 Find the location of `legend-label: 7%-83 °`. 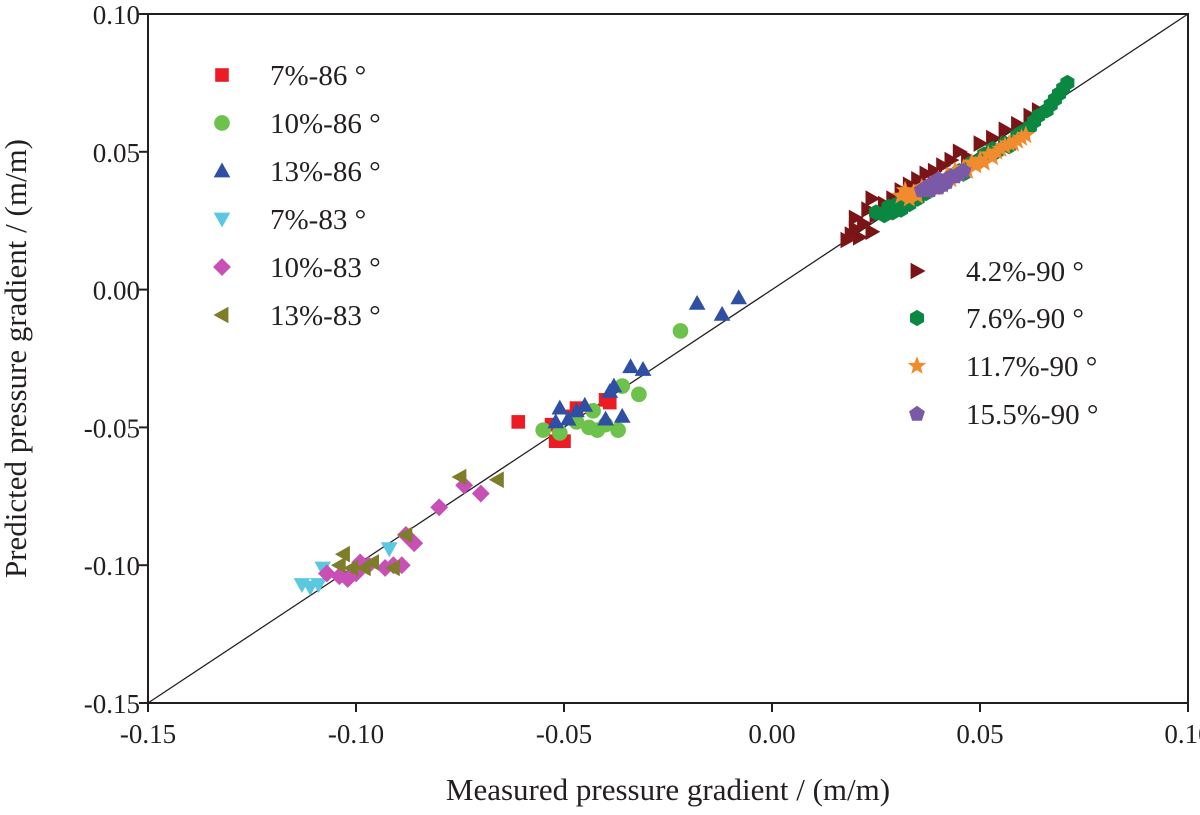

legend-label: 7%-83 ° is located at coordinates (318, 220).